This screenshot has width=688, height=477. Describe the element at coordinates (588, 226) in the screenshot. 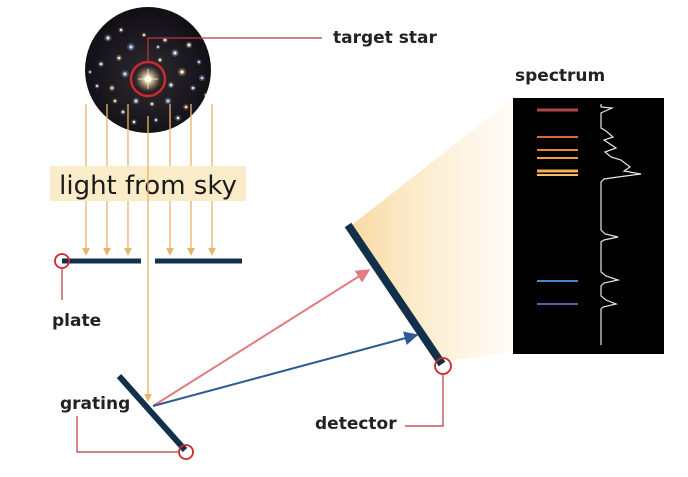

I see `spectrum-panel` at that location.